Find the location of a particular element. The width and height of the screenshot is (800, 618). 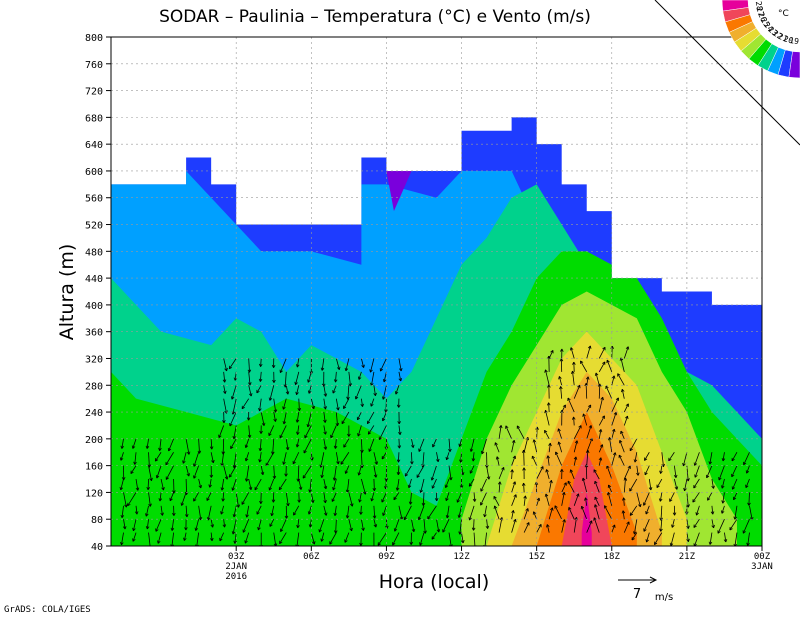

y-tick-label: 800 is located at coordinates (94, 38).